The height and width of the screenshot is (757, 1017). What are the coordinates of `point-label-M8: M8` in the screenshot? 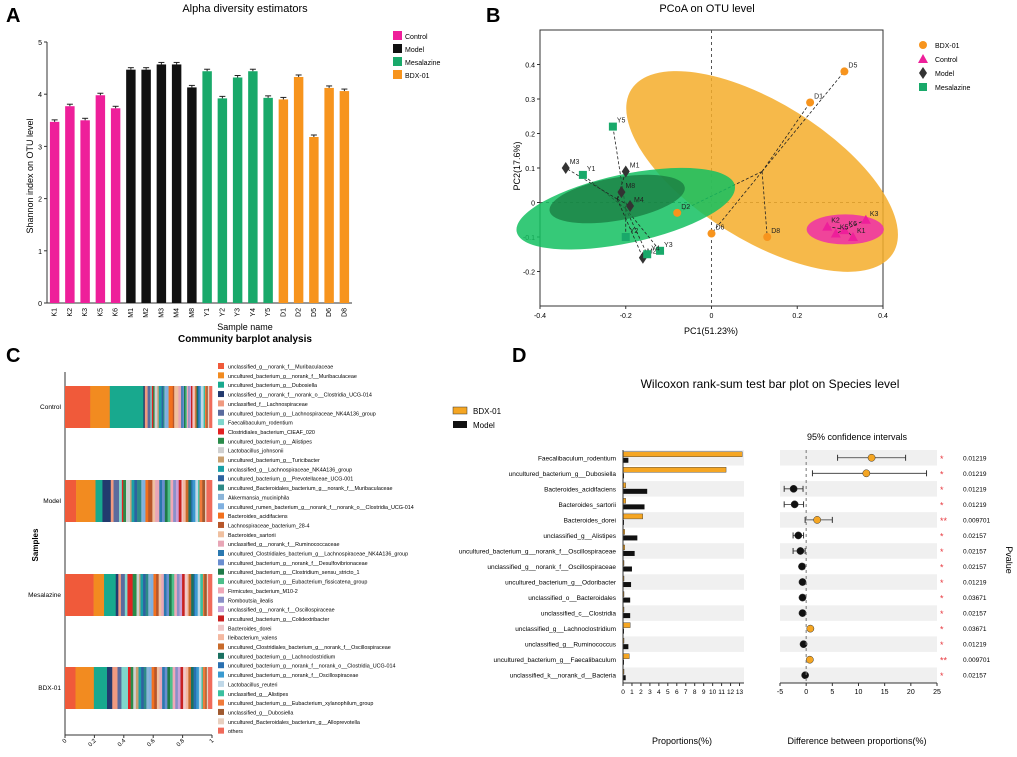 It's located at (630, 186).